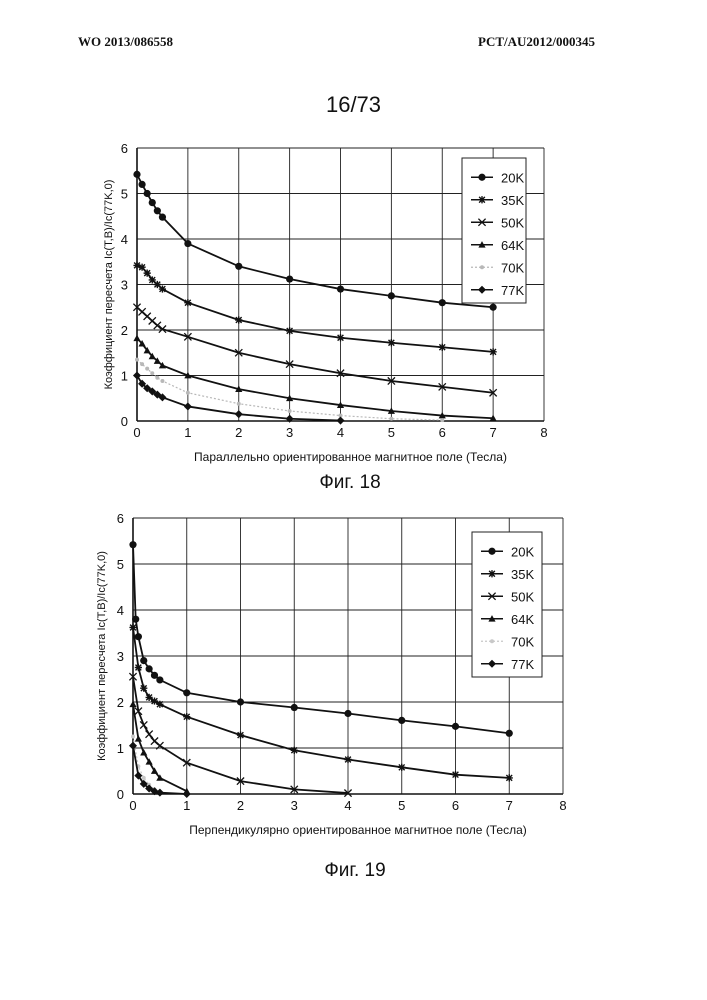 The image size is (707, 1000). What do you see at coordinates (120, 518) in the screenshot?
I see `y-tick-label: 6` at bounding box center [120, 518].